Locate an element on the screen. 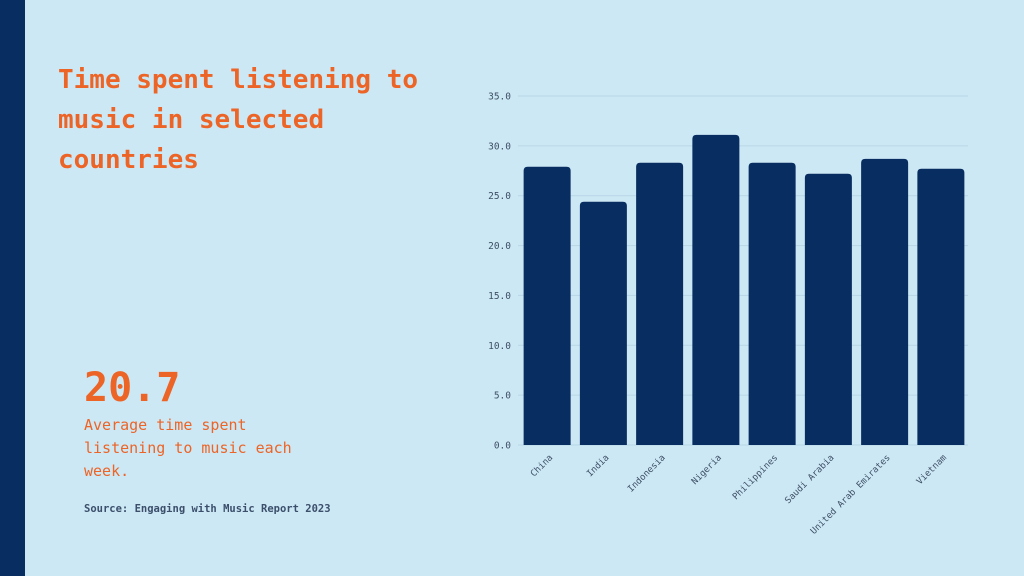  bar-india is located at coordinates (603, 323).